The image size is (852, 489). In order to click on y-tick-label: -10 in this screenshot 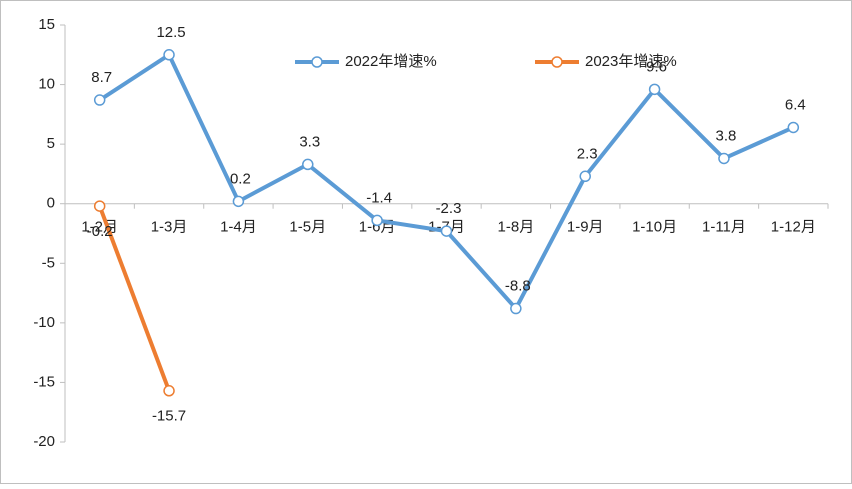, I will do `click(44, 322)`.